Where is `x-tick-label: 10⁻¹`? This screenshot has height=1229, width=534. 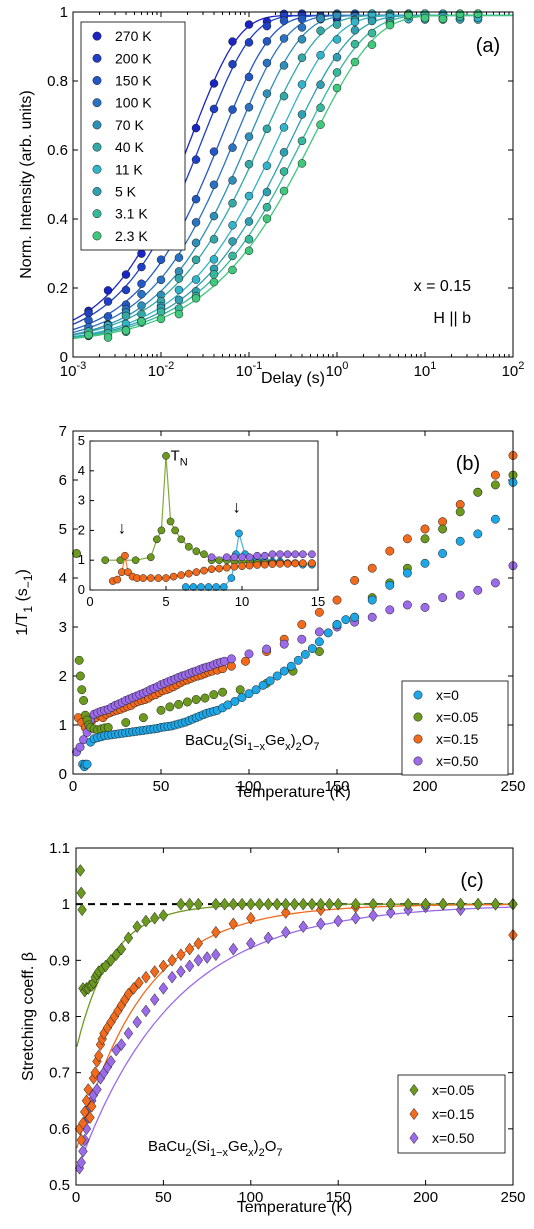
x-tick-label: 10⁻¹ is located at coordinates (249, 370).